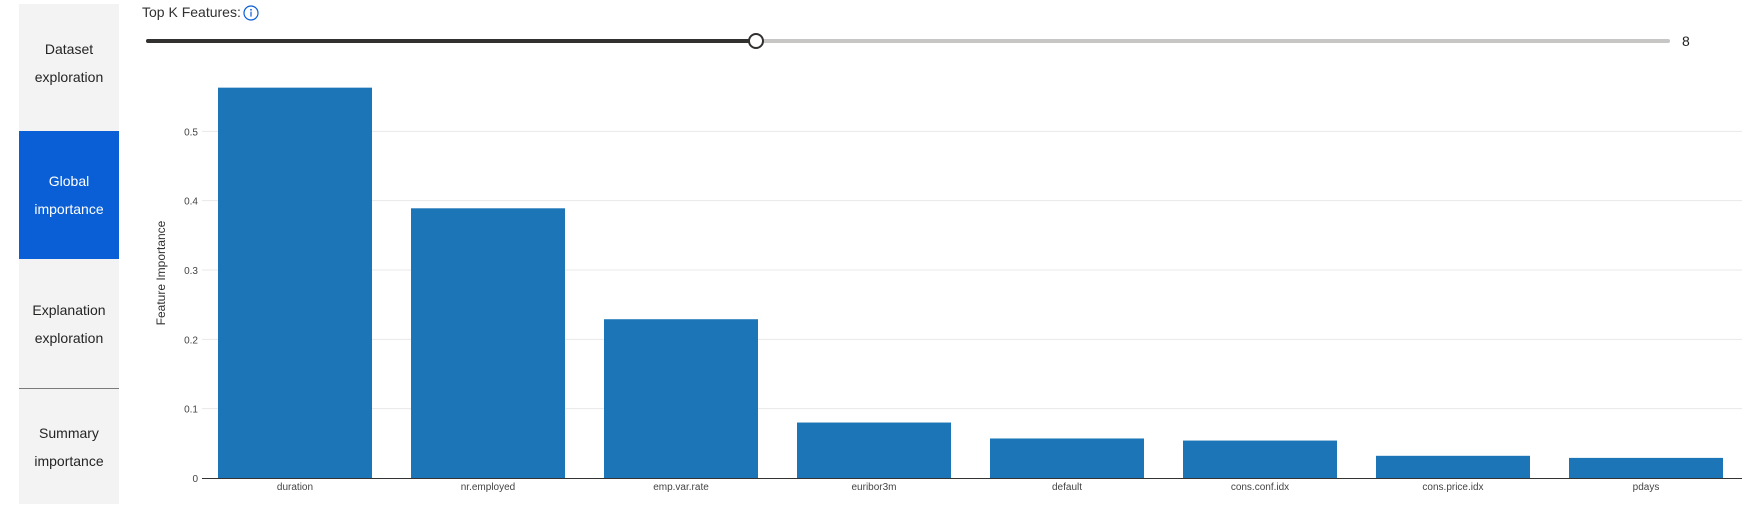  What do you see at coordinates (755, 41) in the screenshot?
I see `slider-thumb` at bounding box center [755, 41].